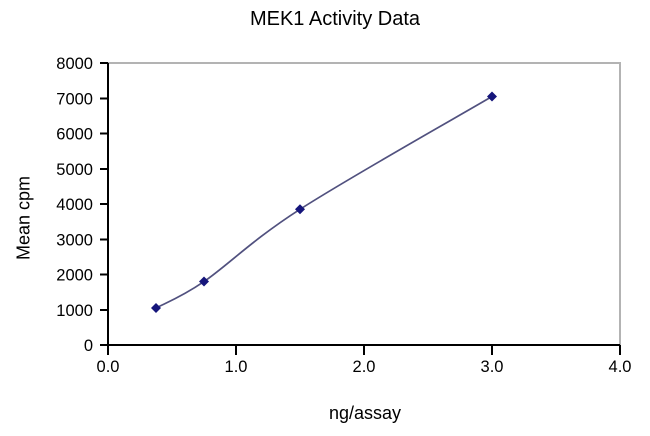 This screenshot has width=650, height=436. What do you see at coordinates (236, 367) in the screenshot?
I see `x-tick-label: 1.0` at bounding box center [236, 367].